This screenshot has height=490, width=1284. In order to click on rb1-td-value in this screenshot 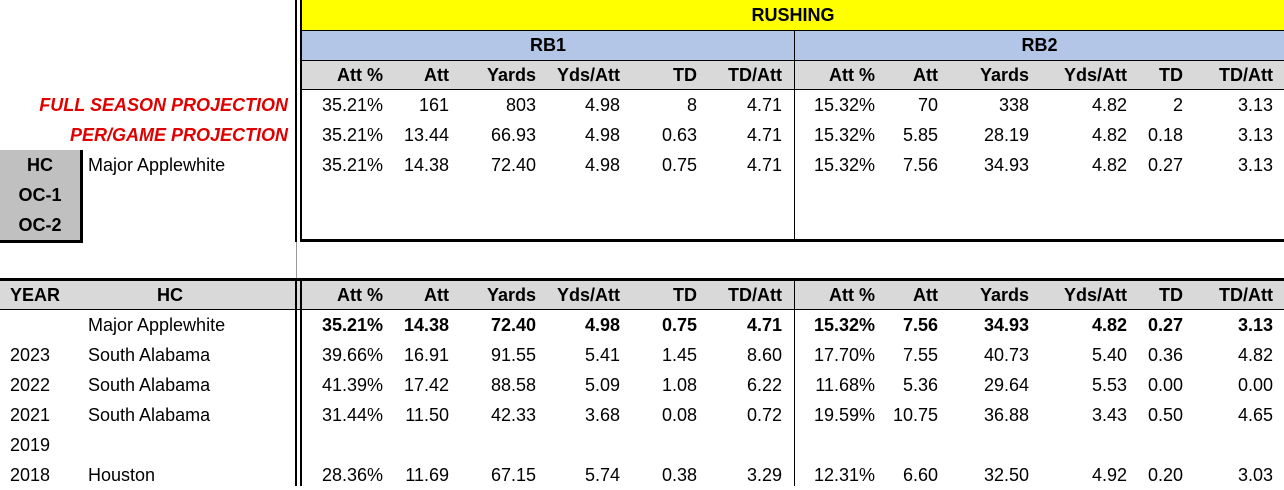, I will do `click(652, 445)`.